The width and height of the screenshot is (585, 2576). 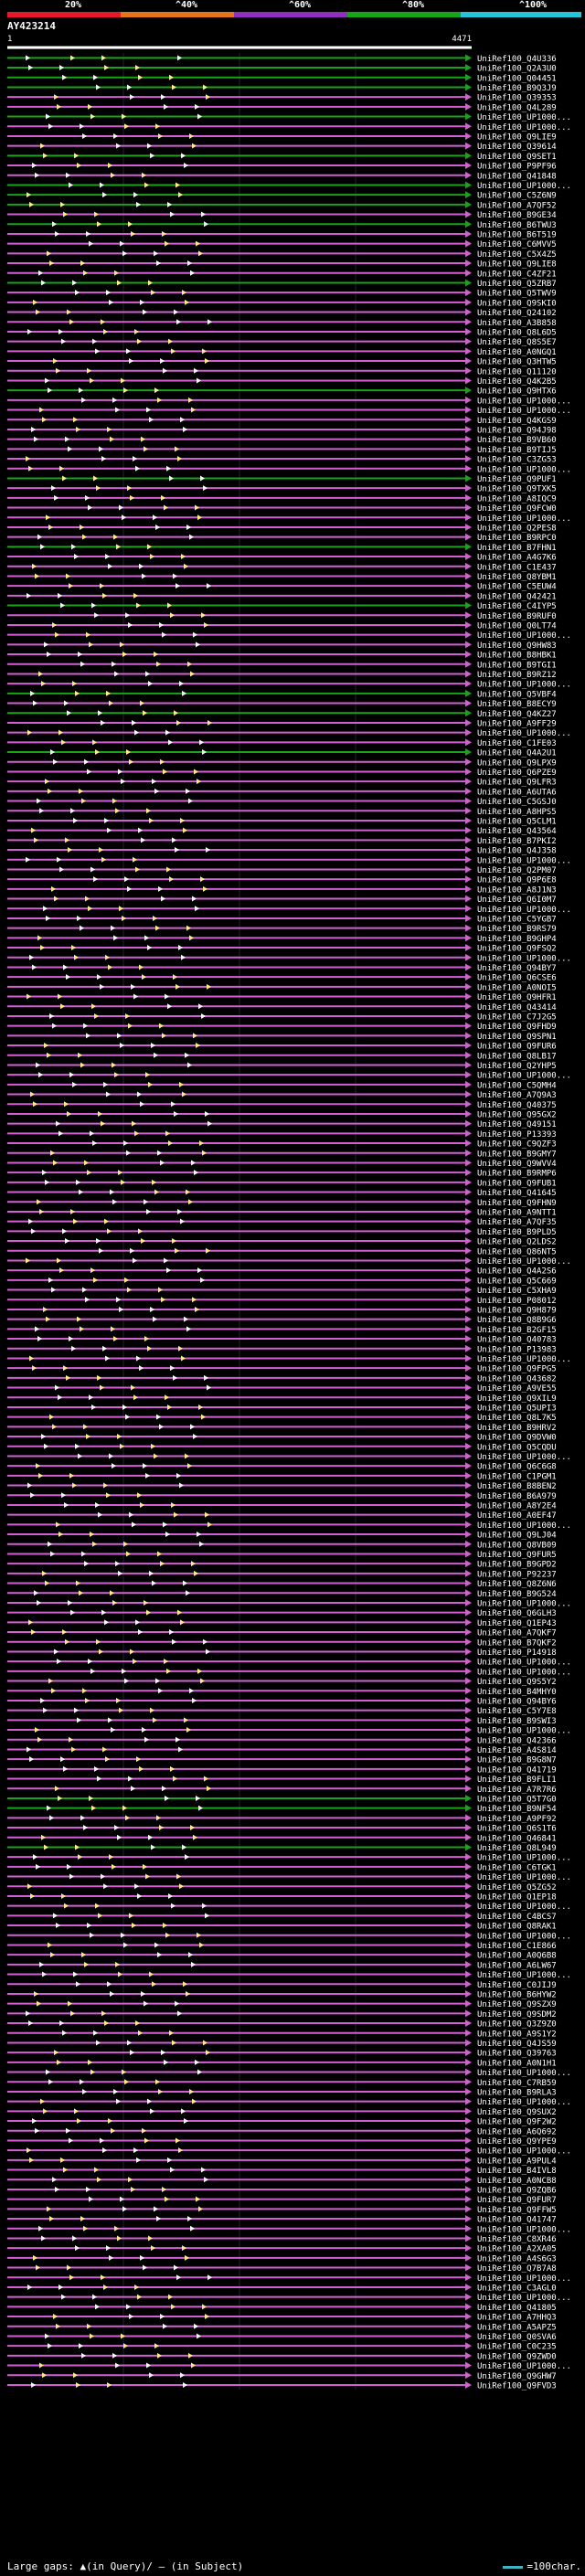 What do you see at coordinates (517, 2025) in the screenshot?
I see `hit-label: UniRef100_Q3Z9Z0` at bounding box center [517, 2025].